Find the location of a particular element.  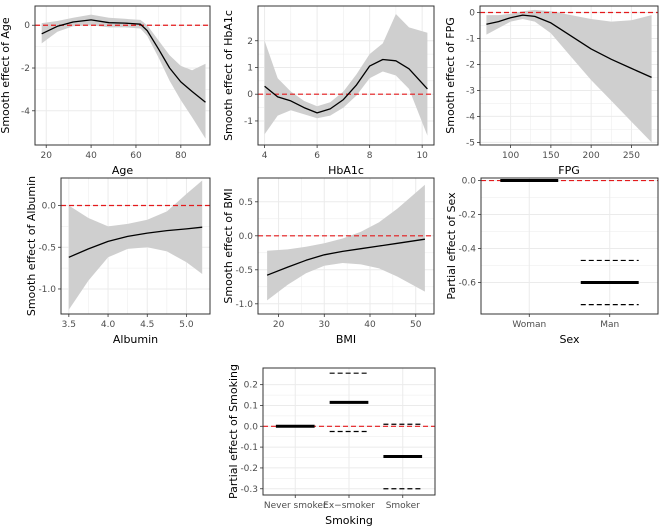

x-tick-label: 5.0 is located at coordinates (186, 325).